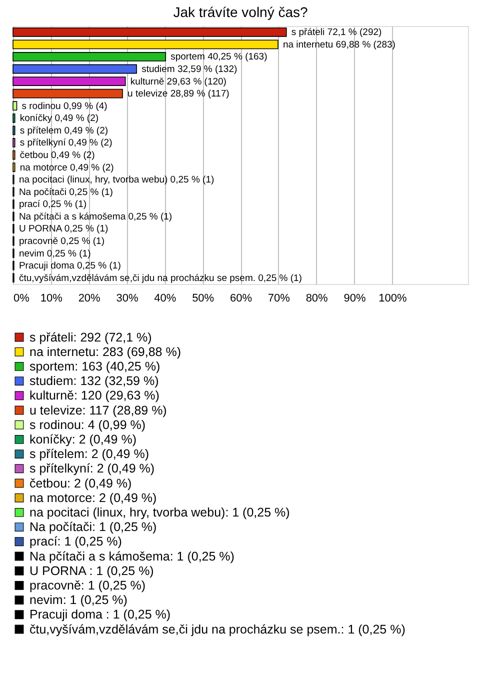  Describe the element at coordinates (93, 497) in the screenshot. I see `legend-label: na motorce: 2 (0,49 %)` at that location.